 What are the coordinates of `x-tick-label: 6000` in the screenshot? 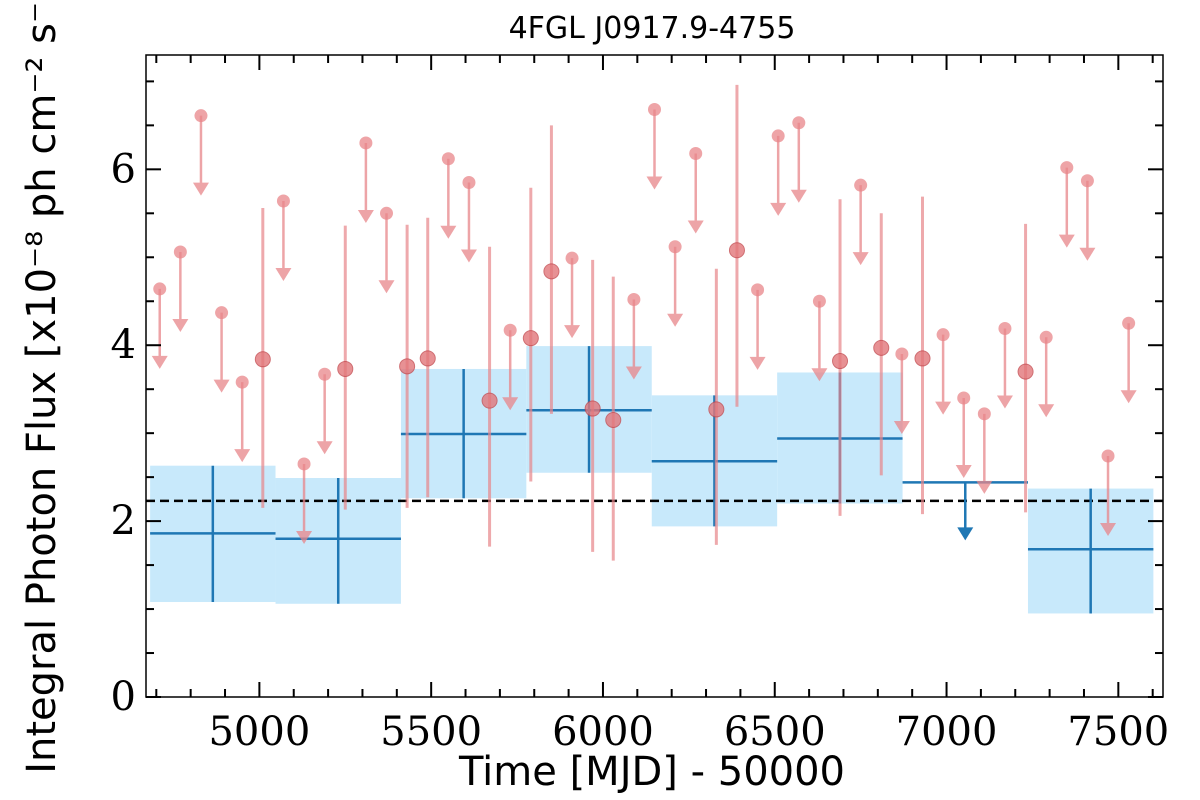 It's located at (603, 732).